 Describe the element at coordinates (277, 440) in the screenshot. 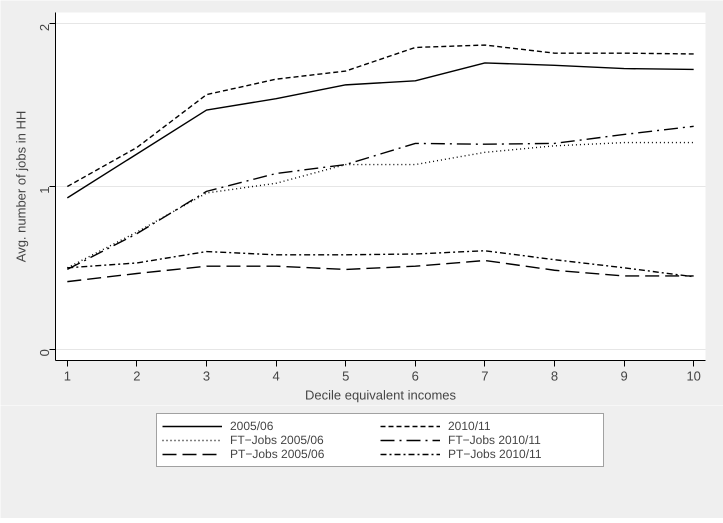

I see `legend-label: FT−Jobs 2005/06` at that location.